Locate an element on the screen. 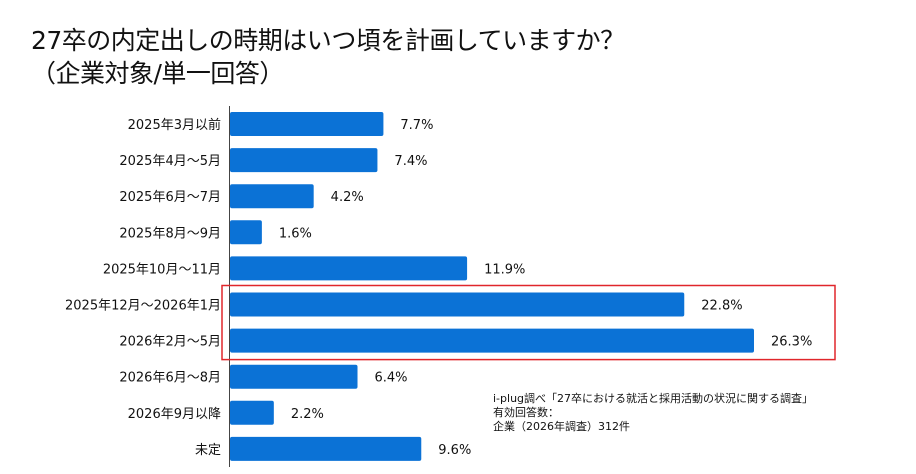 The image size is (916, 474). value-label: 1.6% is located at coordinates (295, 233).